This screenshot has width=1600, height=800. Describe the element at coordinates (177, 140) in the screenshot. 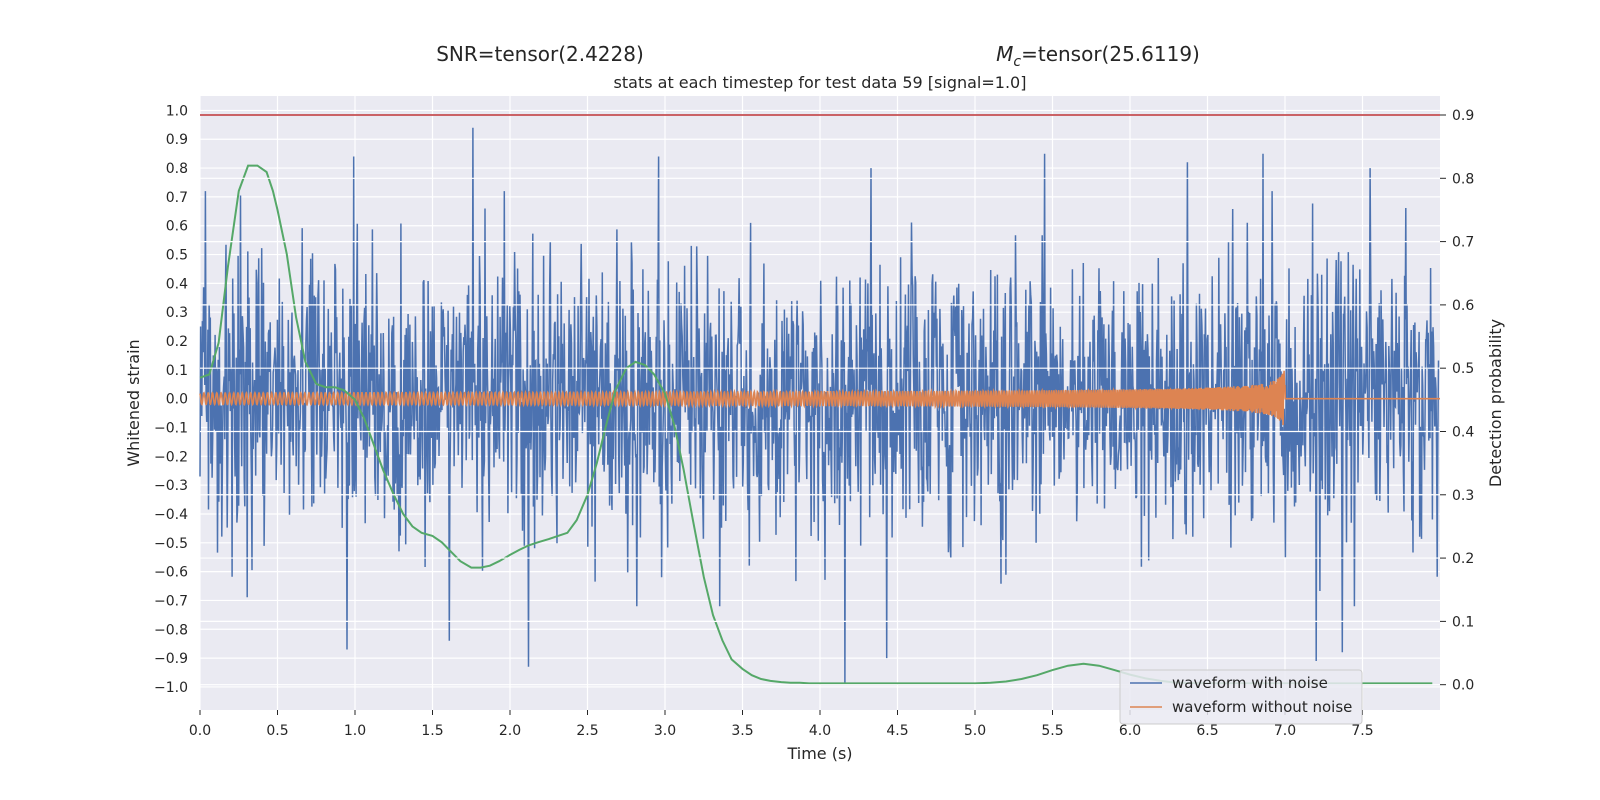

I see `y-left-tick-label: 0.9` at that location.